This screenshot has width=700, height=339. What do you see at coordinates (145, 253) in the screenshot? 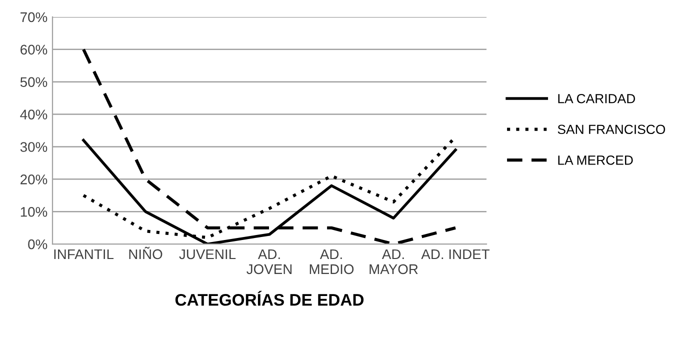
I see `x-tick-label: NIÑO` at bounding box center [145, 253].